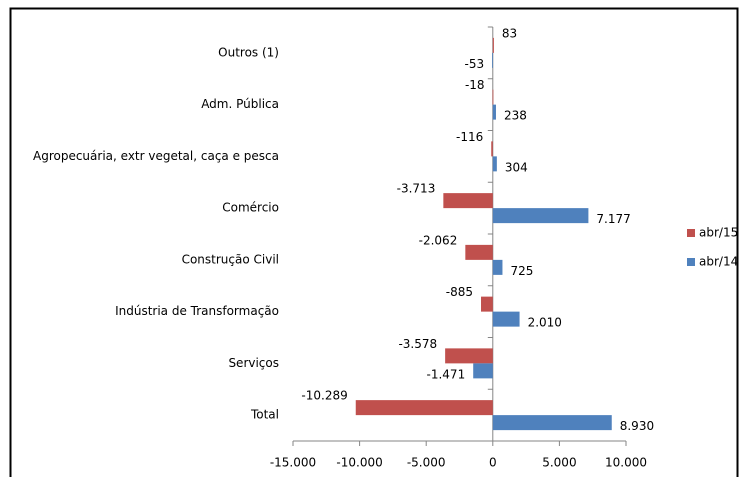 The height and width of the screenshot is (477, 746). Describe the element at coordinates (545, 323) in the screenshot. I see `value-label: 2.010` at that location.